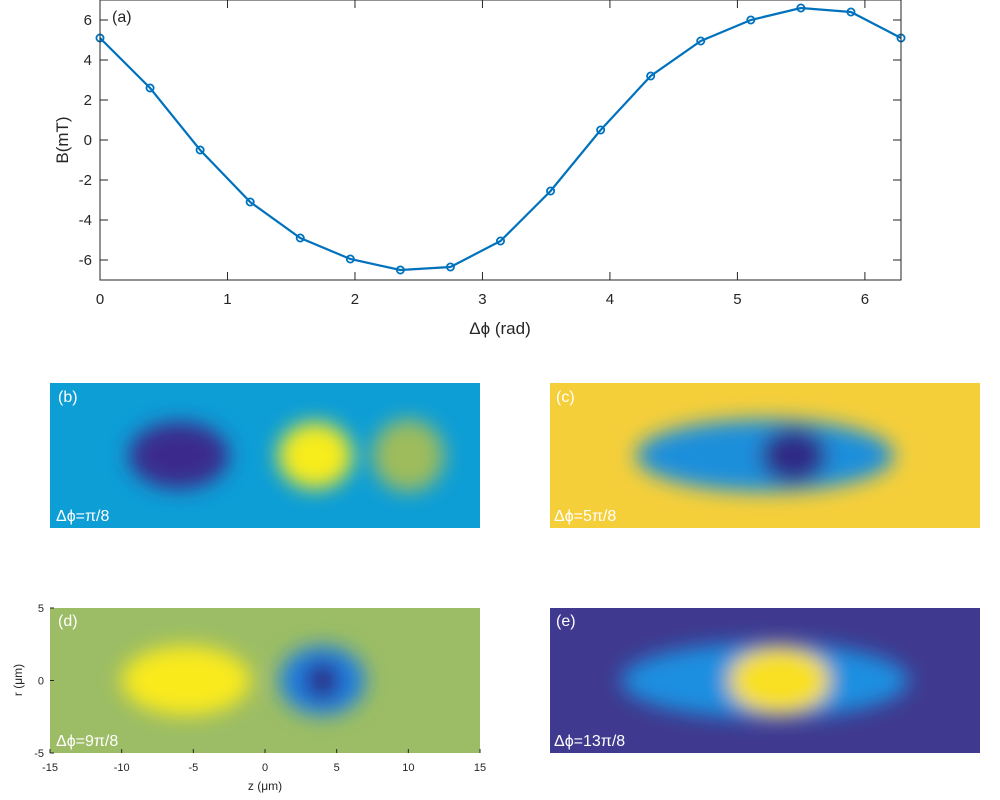  What do you see at coordinates (68, 621) in the screenshot?
I see `panel-label-d: (d)` at bounding box center [68, 621].